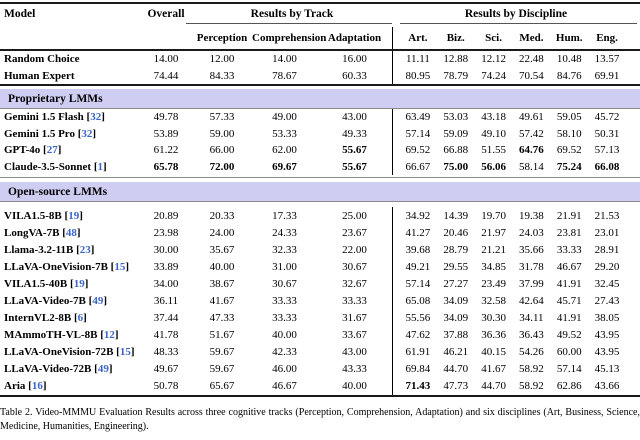  I want to click on model-name: Gemini 1.5 Flash [32], so click(70, 117).